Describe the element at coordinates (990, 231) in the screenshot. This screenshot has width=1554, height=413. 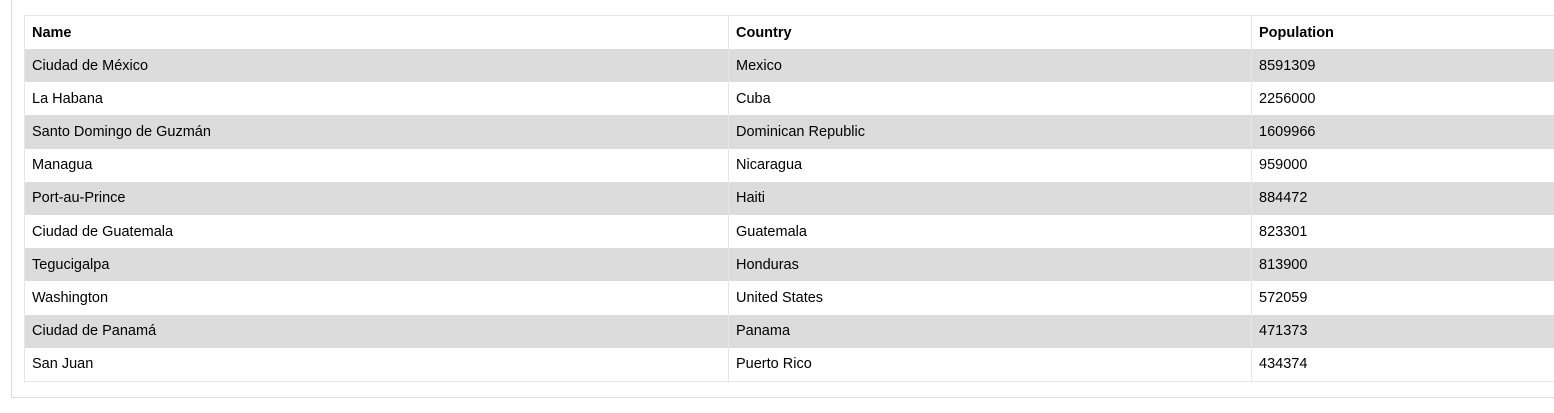
I see `cell-country: Guatemala` at that location.